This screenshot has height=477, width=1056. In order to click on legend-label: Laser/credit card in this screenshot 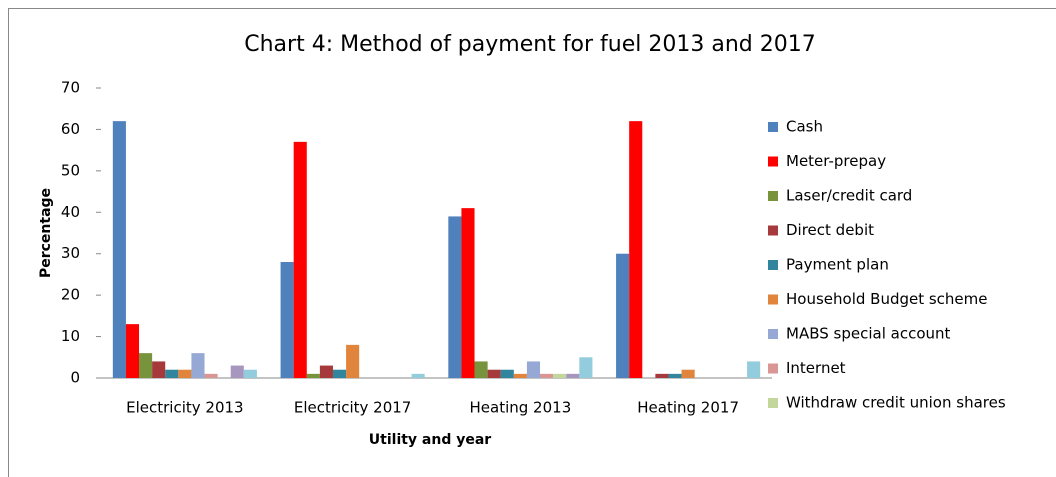, I will do `click(849, 196)`.